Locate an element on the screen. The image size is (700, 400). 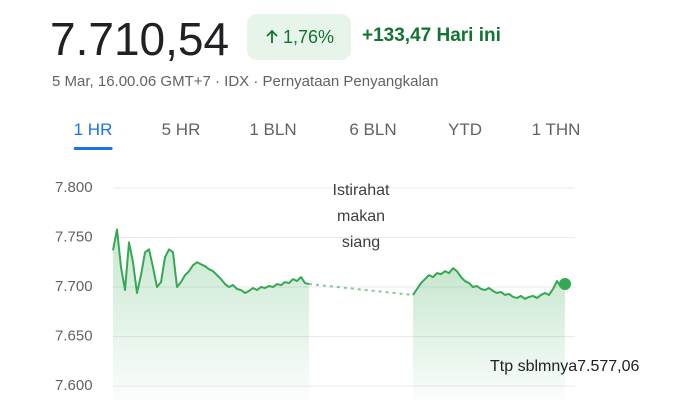
previous-close-label: Ttp sblmnya is located at coordinates (534, 366).